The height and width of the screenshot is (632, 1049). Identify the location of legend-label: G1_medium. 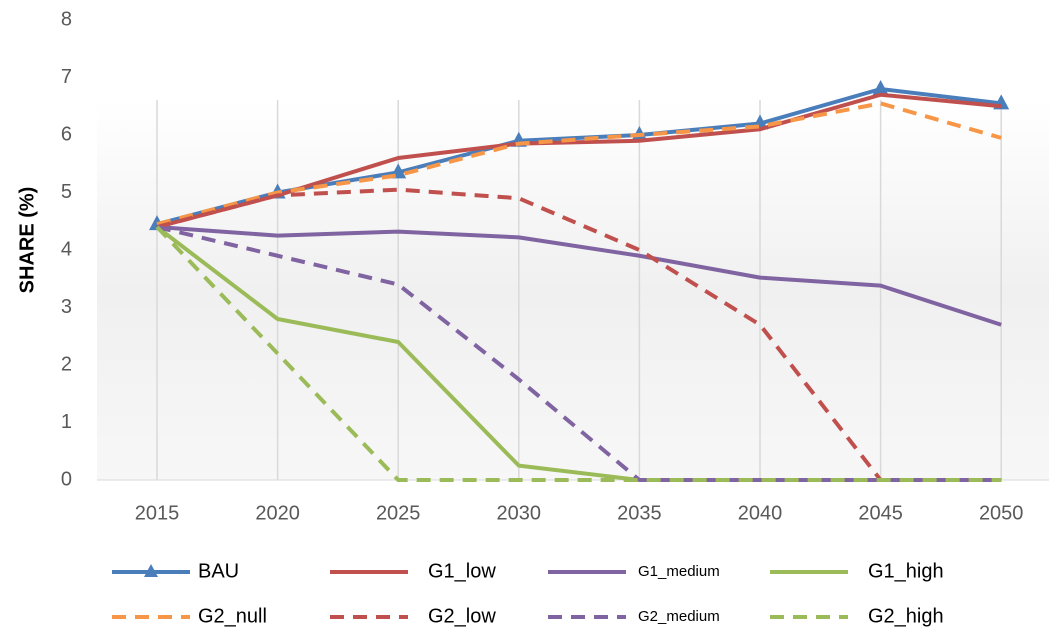
(679, 571).